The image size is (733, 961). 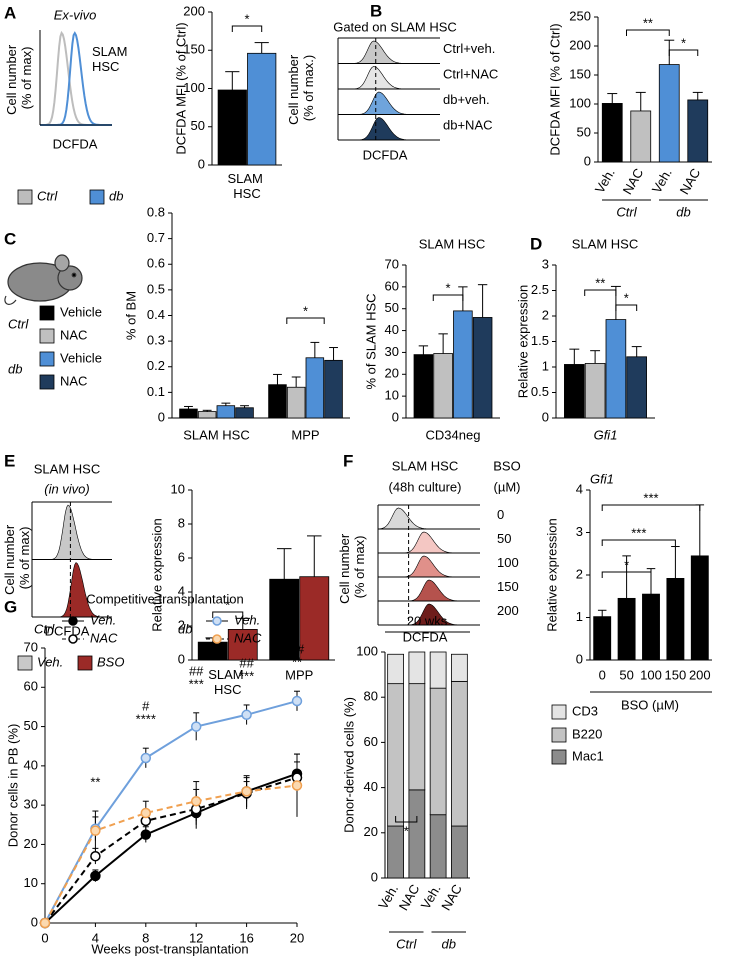 I want to click on x-tick-label: NAC, so click(x=633, y=181).